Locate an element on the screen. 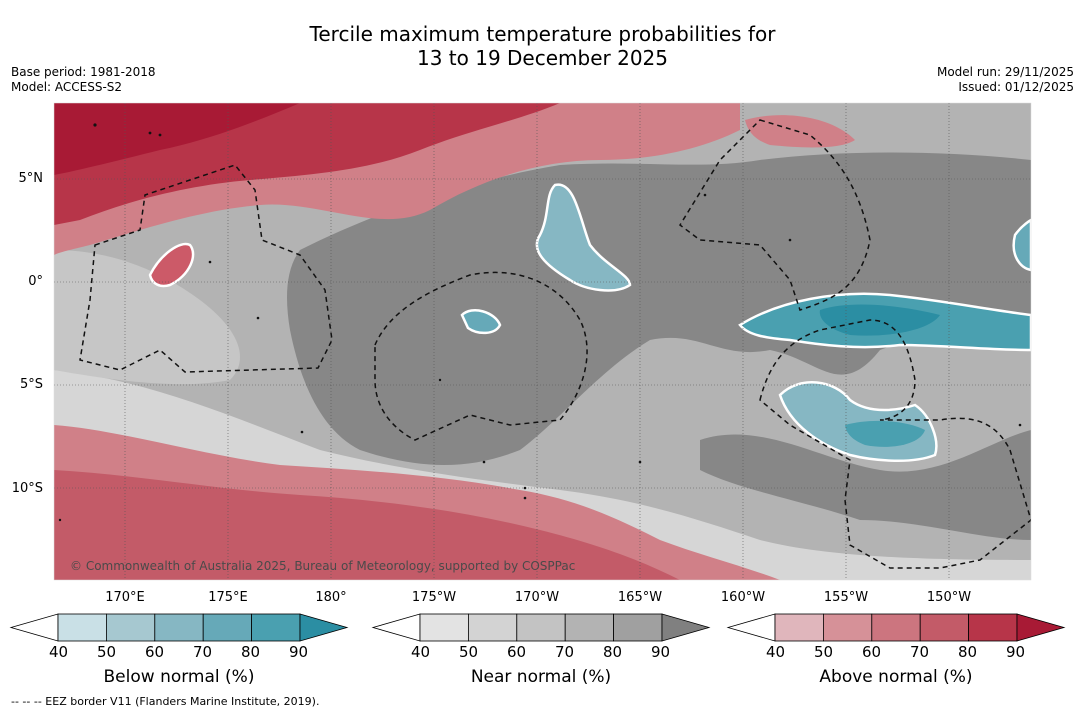 The height and width of the screenshot is (713, 1085). tick-below-40: 40 is located at coordinates (59, 652).